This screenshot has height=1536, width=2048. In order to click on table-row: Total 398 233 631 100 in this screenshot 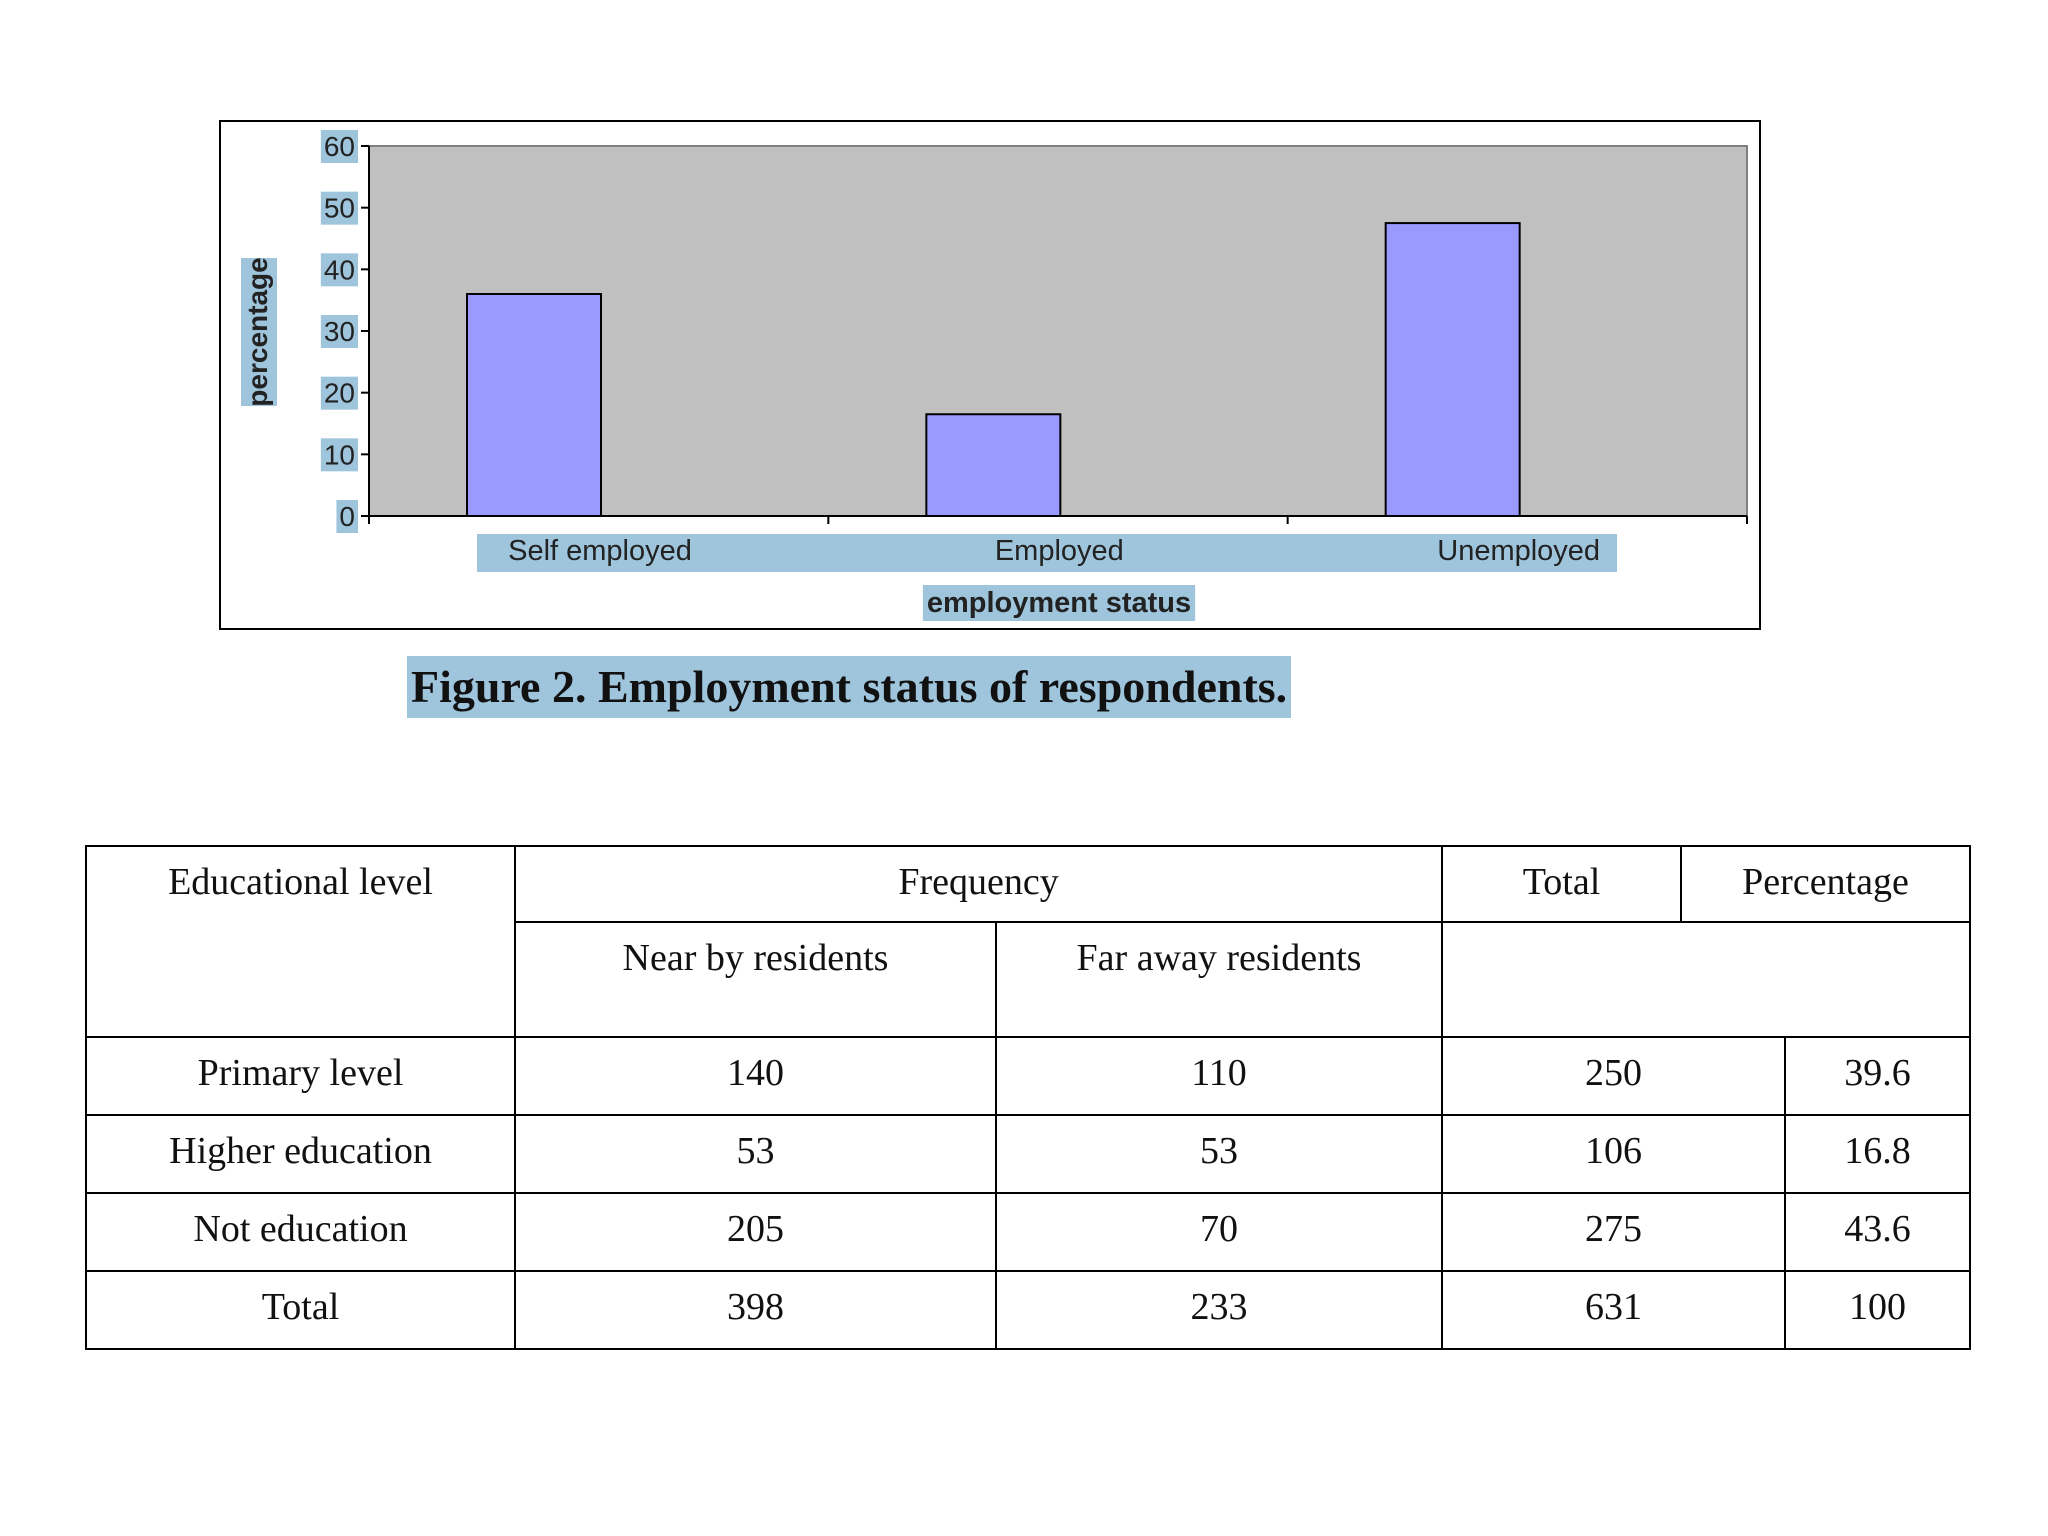, I will do `click(1028, 1310)`.